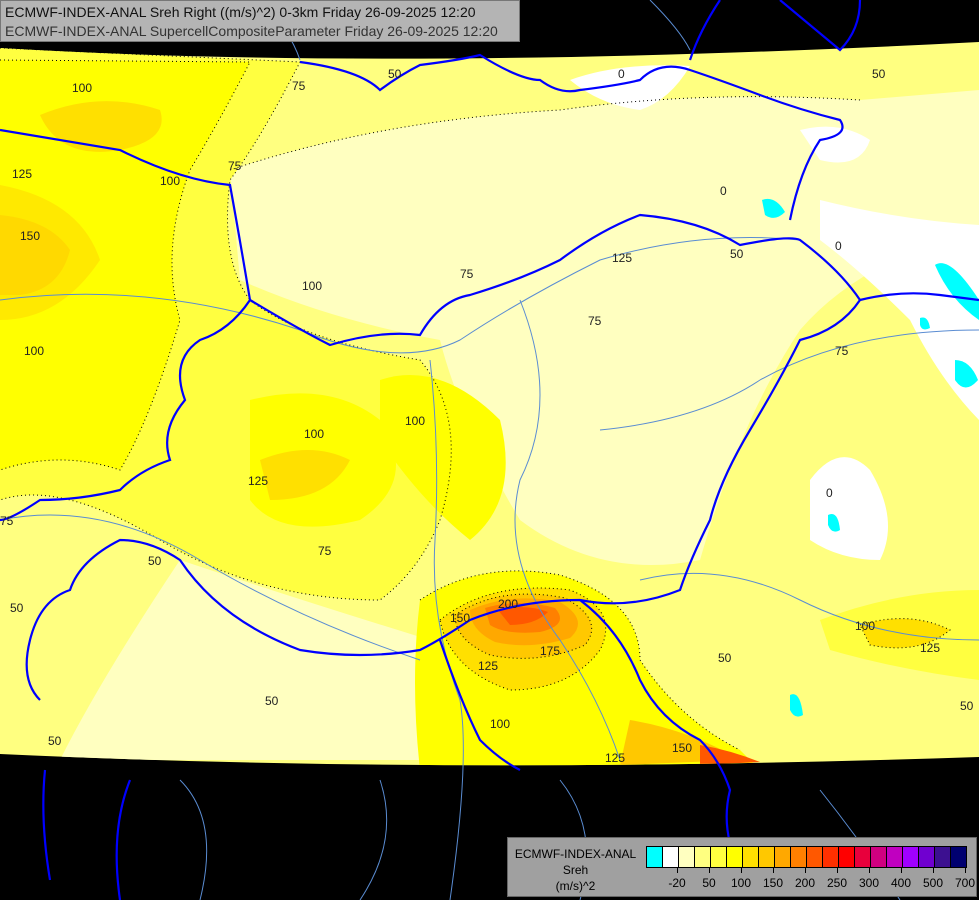 The image size is (979, 900). What do you see at coordinates (677, 883) in the screenshot?
I see `legend-tick-label: -20` at bounding box center [677, 883].